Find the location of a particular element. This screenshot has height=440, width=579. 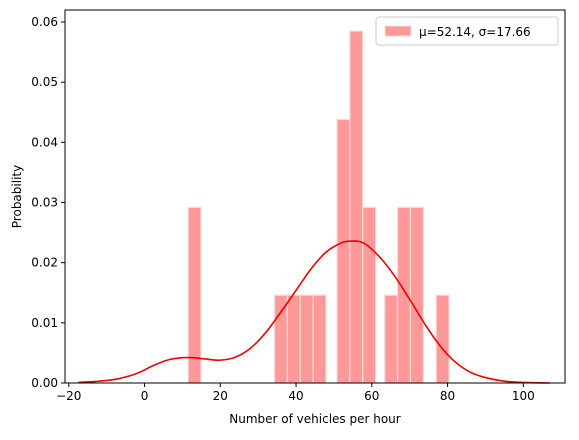

x-tick-label: 60 is located at coordinates (371, 396).